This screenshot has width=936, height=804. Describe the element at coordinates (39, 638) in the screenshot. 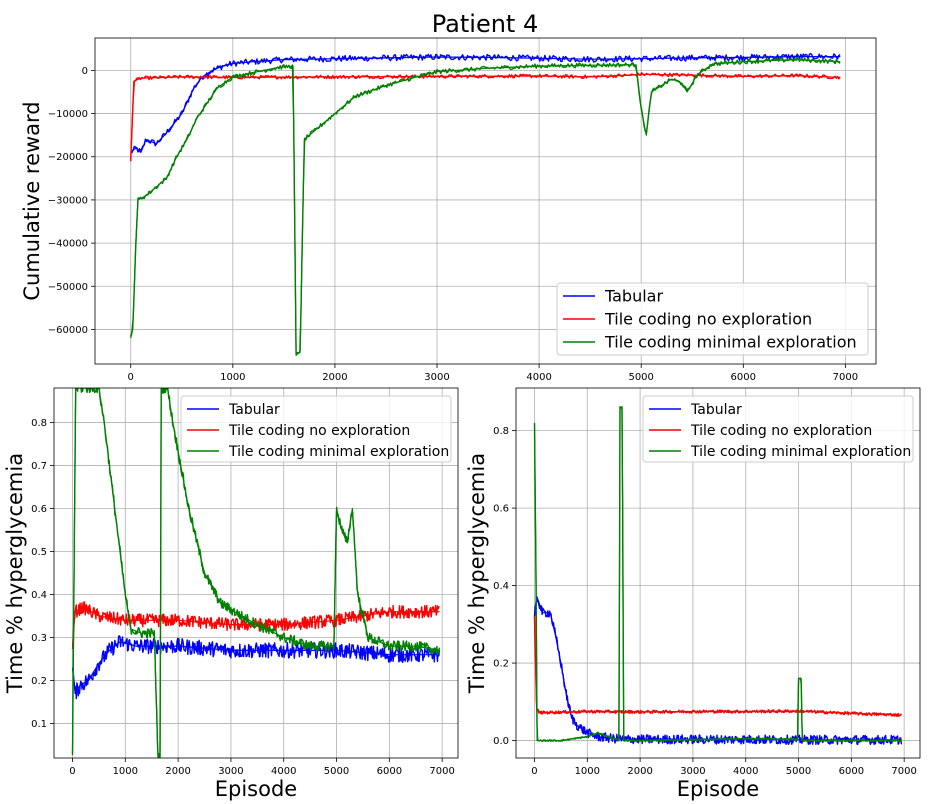

I see `y-tick-label: 0.3` at that location.